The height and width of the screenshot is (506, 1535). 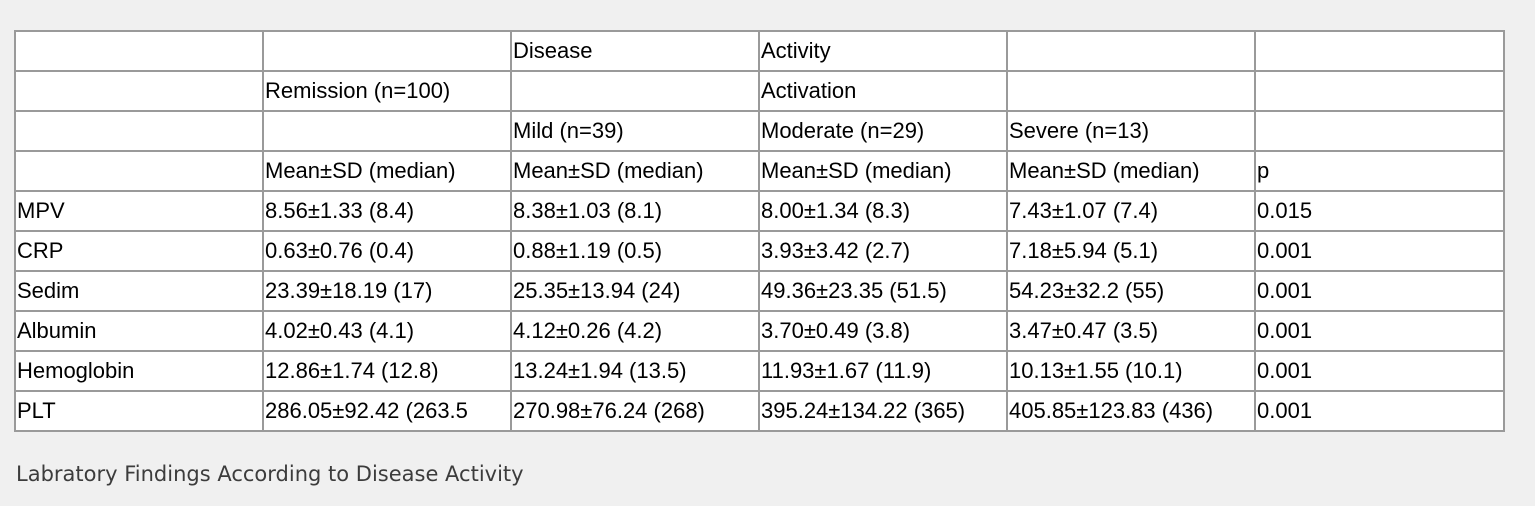 I want to click on header-cell: Remission (n=100), so click(x=387, y=91).